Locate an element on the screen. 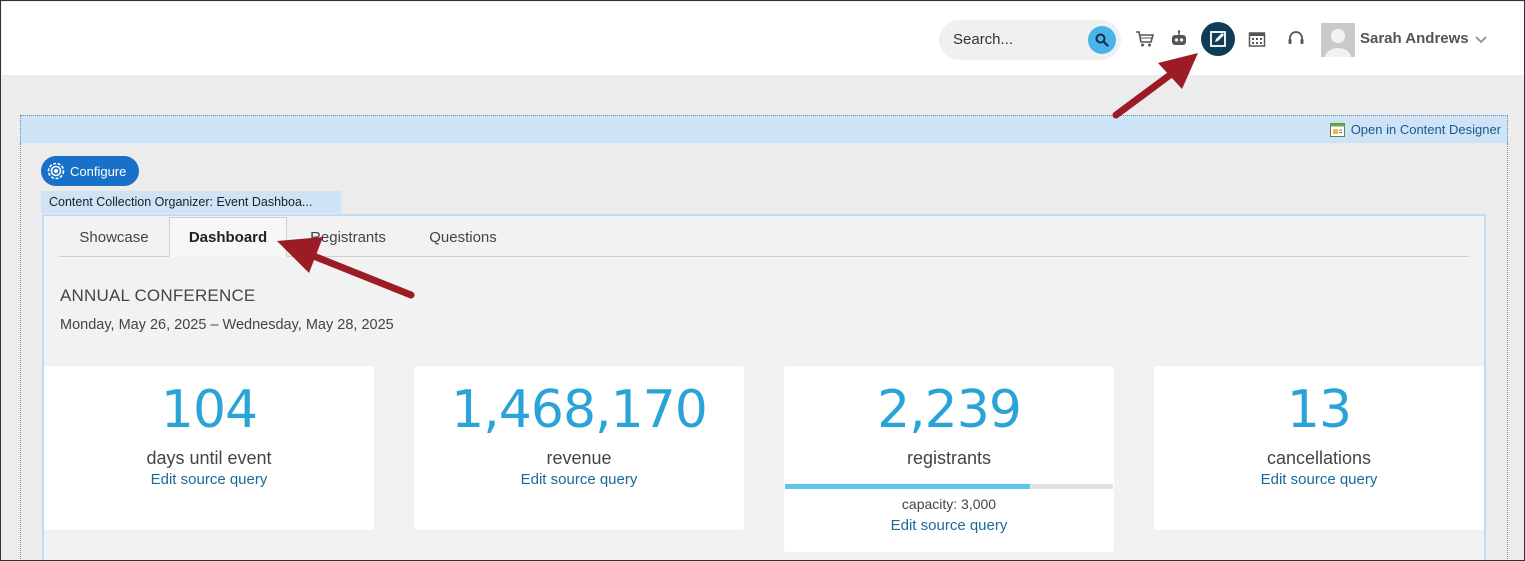  open-content-designer-label: Open in Content Designer is located at coordinates (1425, 129).